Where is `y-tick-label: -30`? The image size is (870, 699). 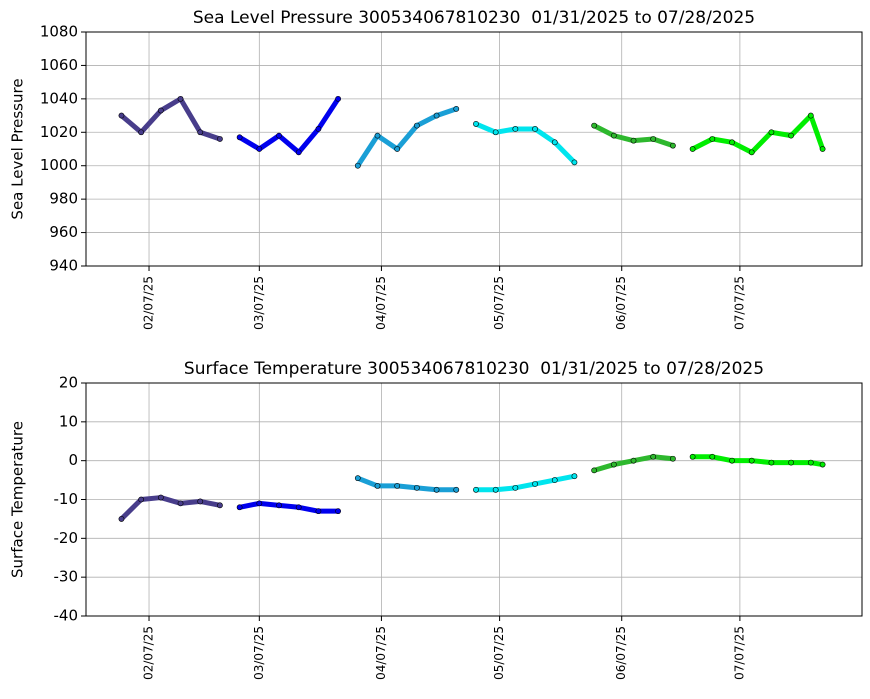
y-tick-label: -30 is located at coordinates (66, 577).